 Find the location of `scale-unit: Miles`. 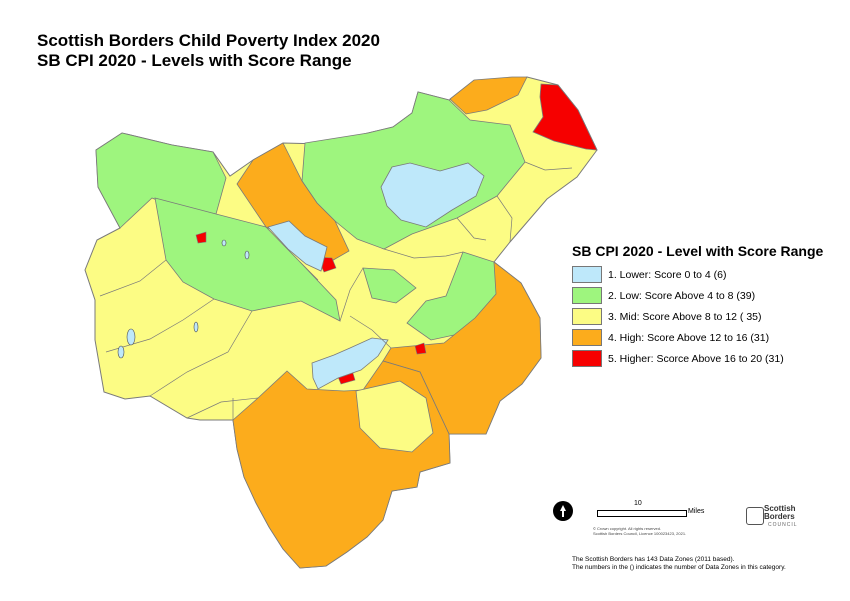

scale-unit: Miles is located at coordinates (696, 511).